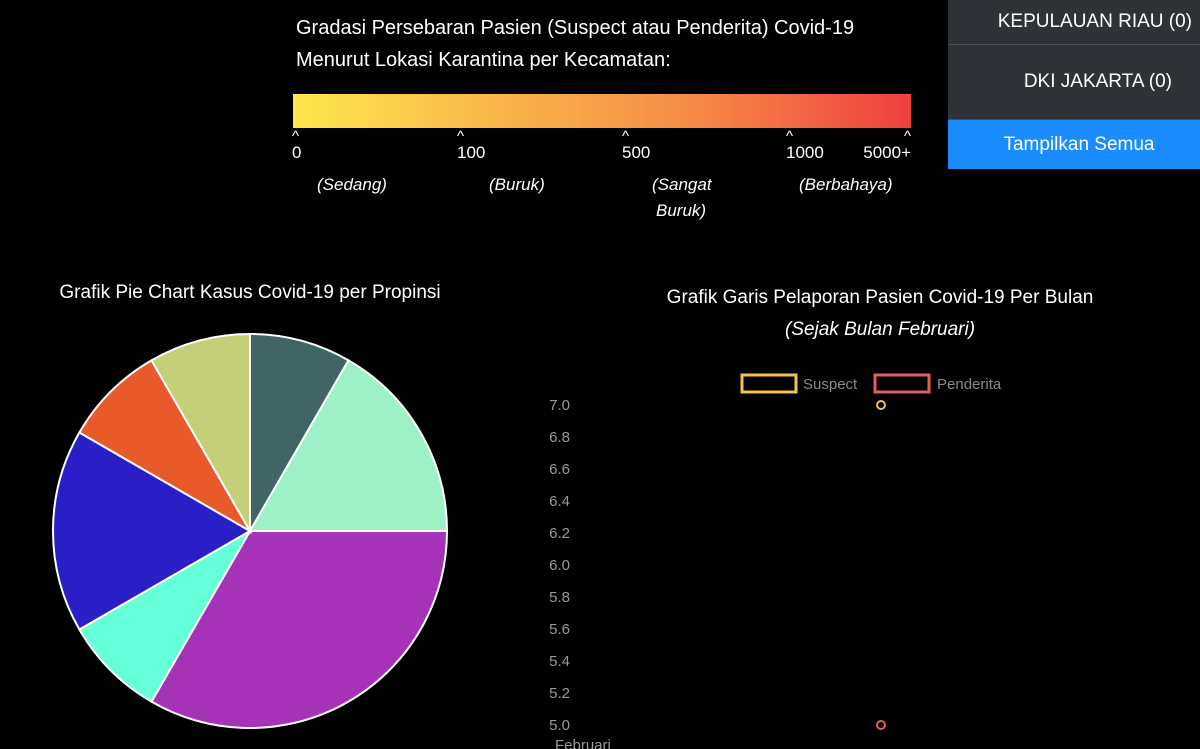 This screenshot has height=749, width=1200. I want to click on y-tick-label: 6.4, so click(559, 501).